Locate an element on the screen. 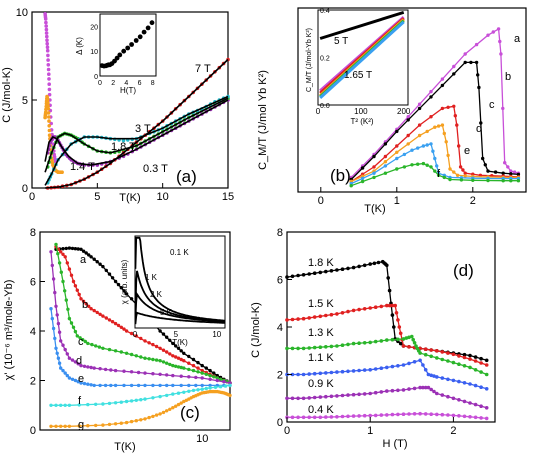  panel-d-series-label: 0.4 K is located at coordinates (321, 410).